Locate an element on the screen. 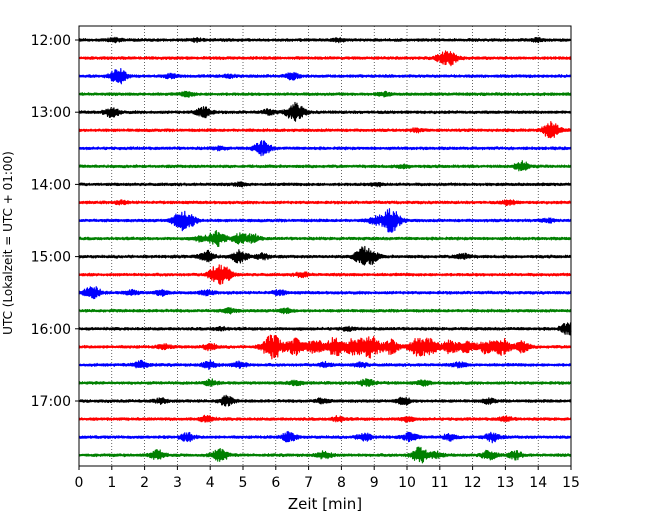 This screenshot has width=650, height=520. y-tick-label: 14:00 is located at coordinates (51, 185).